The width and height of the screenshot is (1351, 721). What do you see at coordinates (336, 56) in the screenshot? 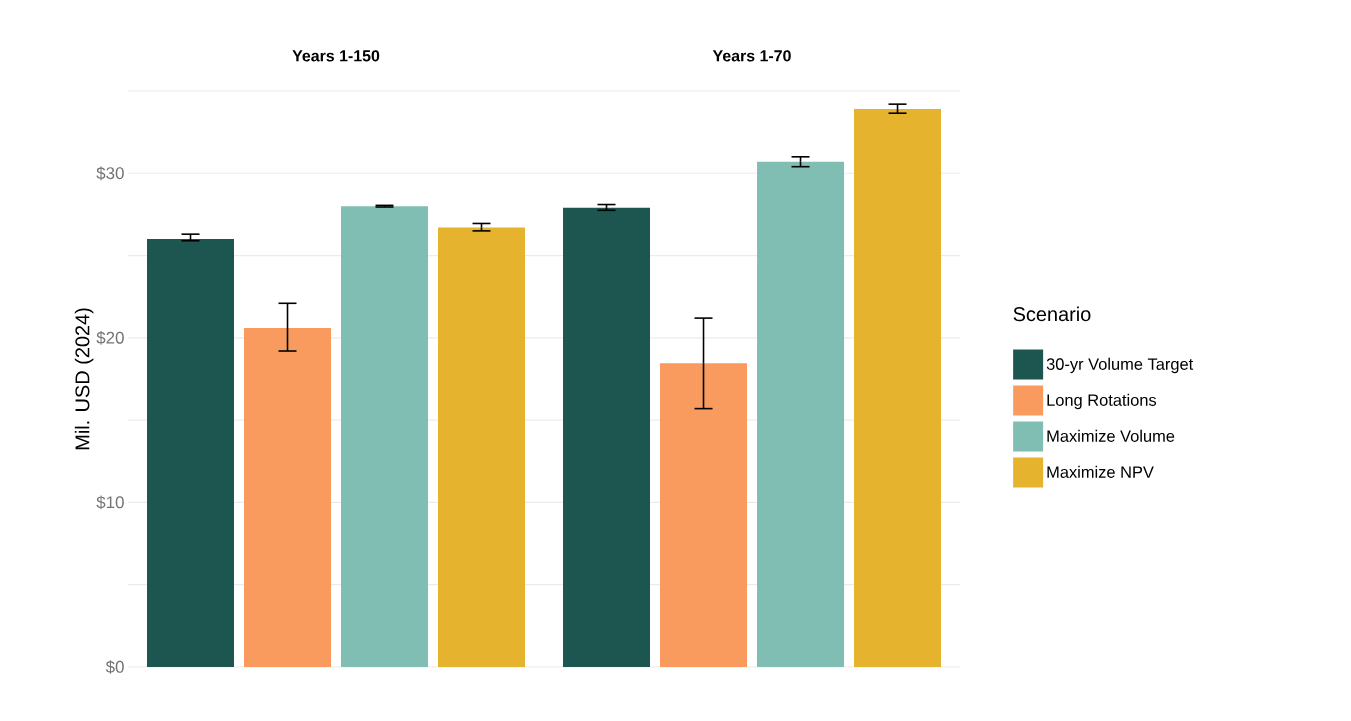
I see `x-tick-label: Years 1-150` at bounding box center [336, 56].